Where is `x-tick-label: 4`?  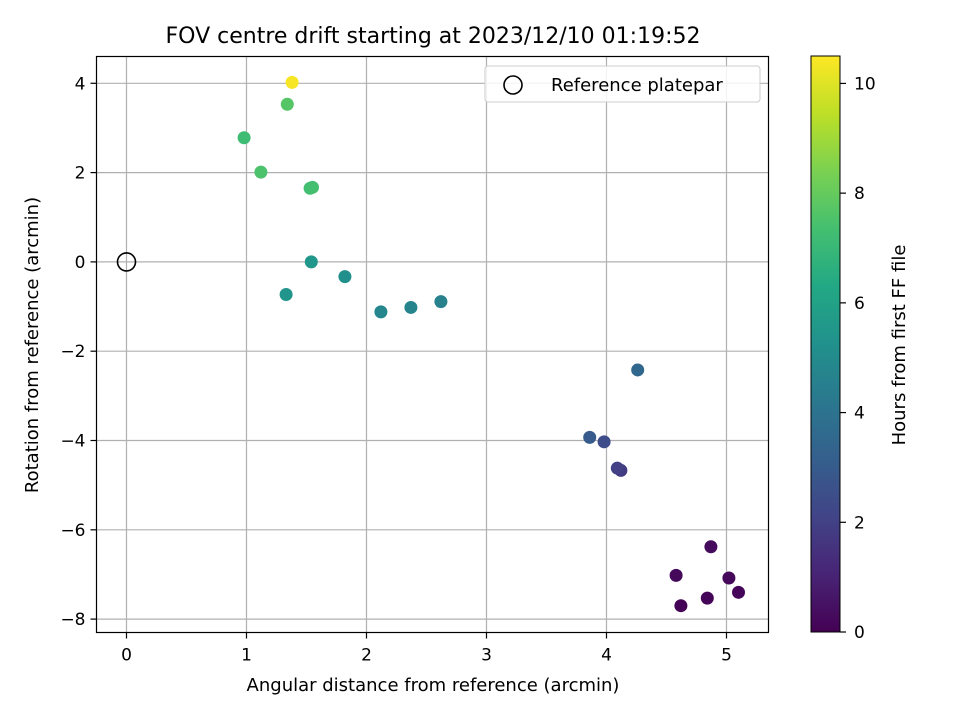 x-tick-label: 4 is located at coordinates (606, 656).